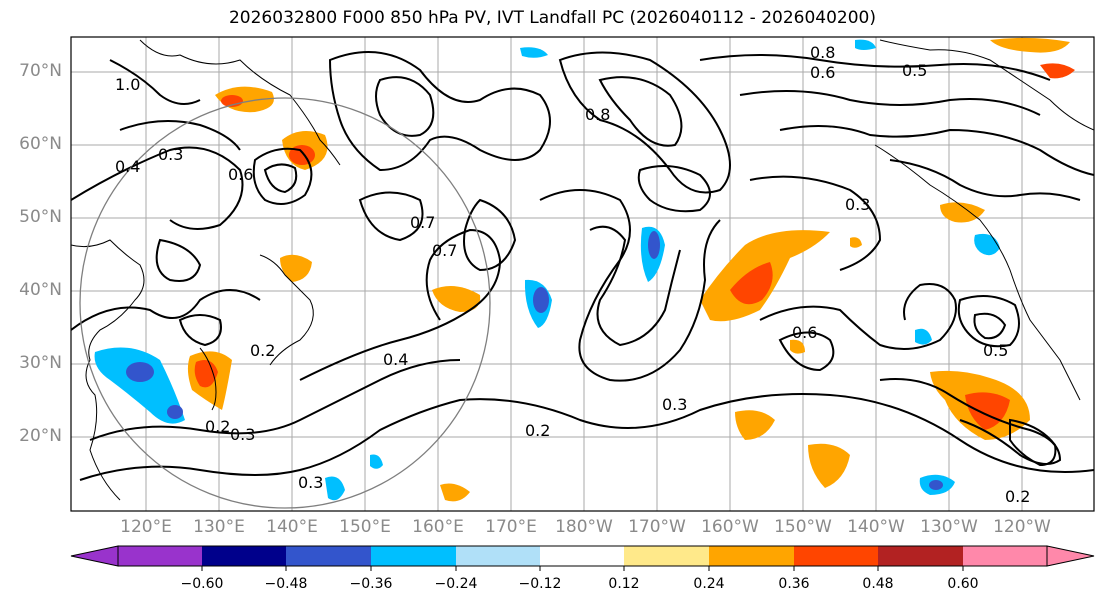  Describe the element at coordinates (365, 527) in the screenshot. I see `lon-label: 150°E` at that location.